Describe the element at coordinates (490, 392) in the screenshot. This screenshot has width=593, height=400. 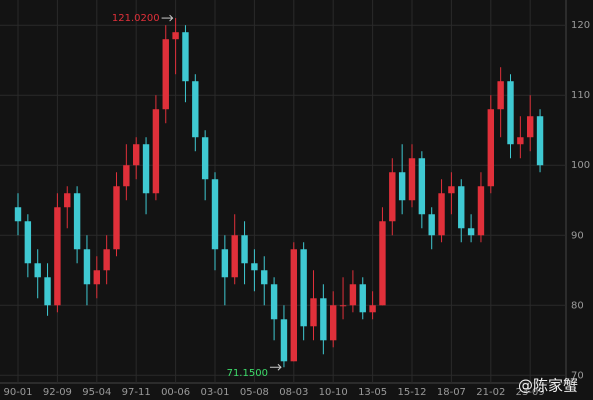
I see `x-tick-label: 21-02` at that location.